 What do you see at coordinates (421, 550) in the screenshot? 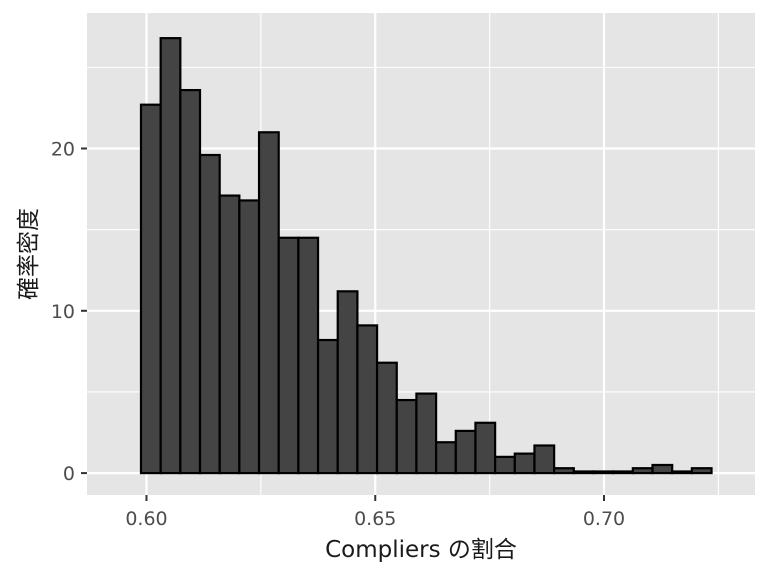
I see `x-axis-title: Compliers の割合` at bounding box center [421, 550].